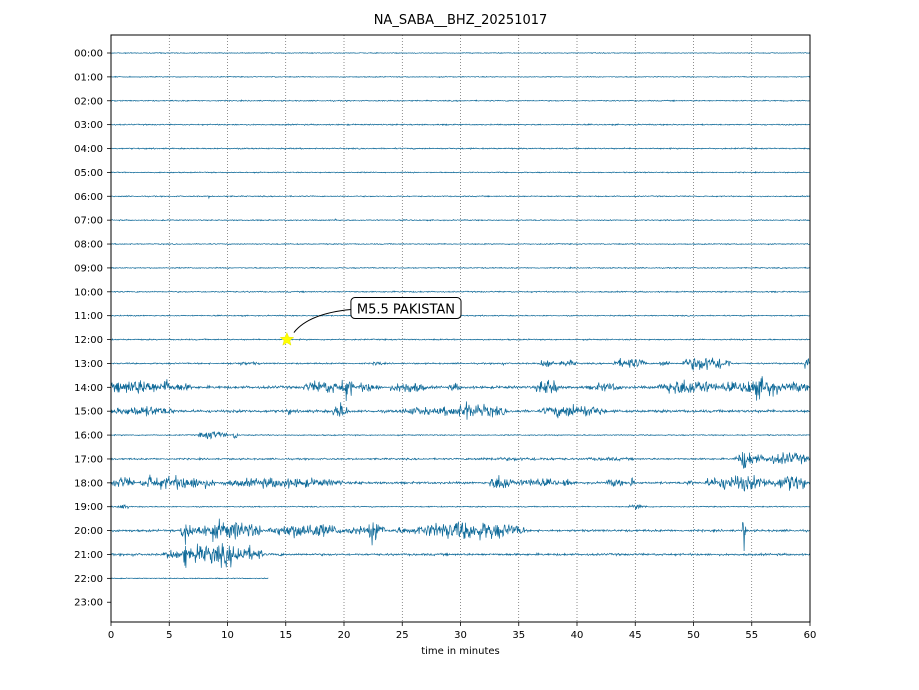 This screenshot has width=919, height=690. Describe the element at coordinates (287, 338) in the screenshot. I see `event-star-marker` at that location.